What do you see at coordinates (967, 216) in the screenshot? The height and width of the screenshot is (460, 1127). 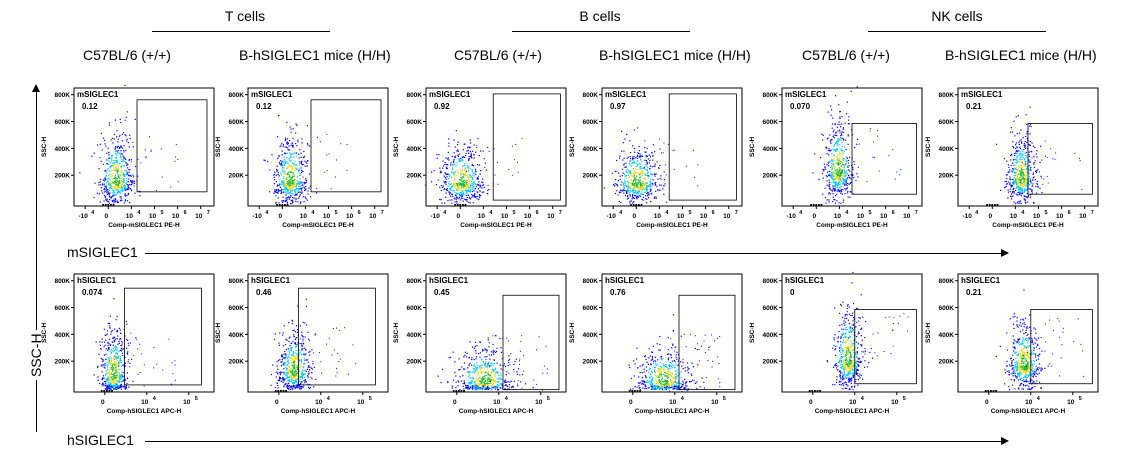 I see `x-tick-label: -10` at bounding box center [967, 216].